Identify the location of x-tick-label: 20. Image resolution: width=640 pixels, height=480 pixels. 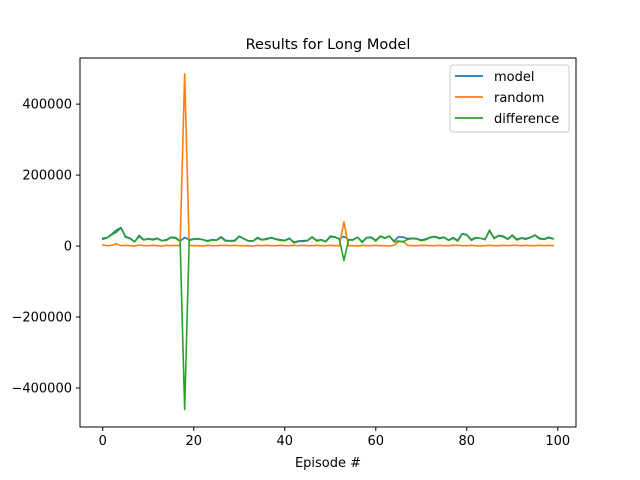
(193, 441).